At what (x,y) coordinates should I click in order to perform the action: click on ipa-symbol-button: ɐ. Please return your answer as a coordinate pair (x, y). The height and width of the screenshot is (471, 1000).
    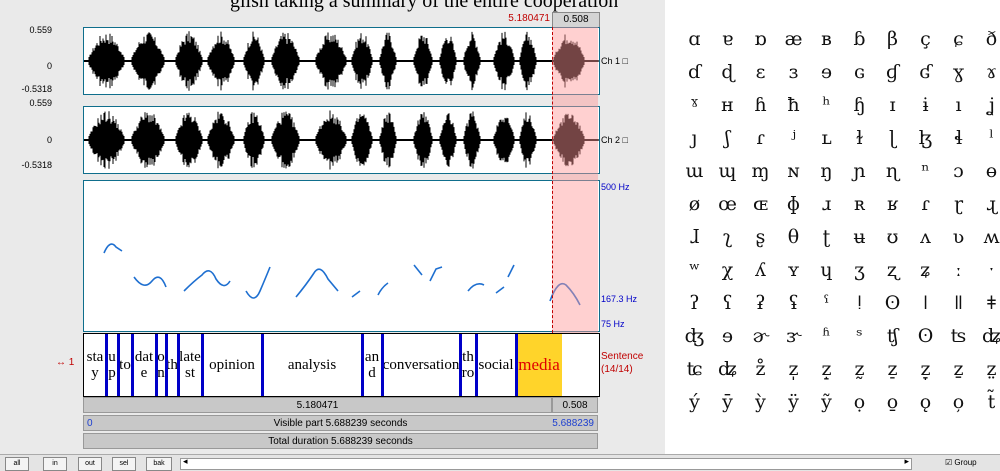
    Looking at the image, I should click on (727, 38).